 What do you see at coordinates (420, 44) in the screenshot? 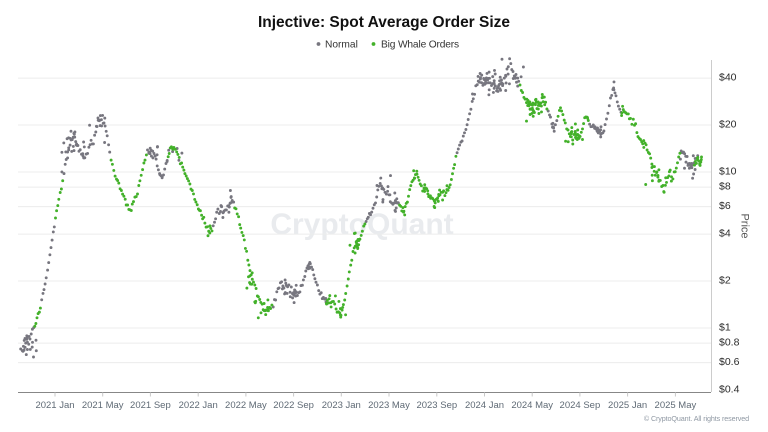
I see `svg-text: Big Whale Orders` at bounding box center [420, 44].